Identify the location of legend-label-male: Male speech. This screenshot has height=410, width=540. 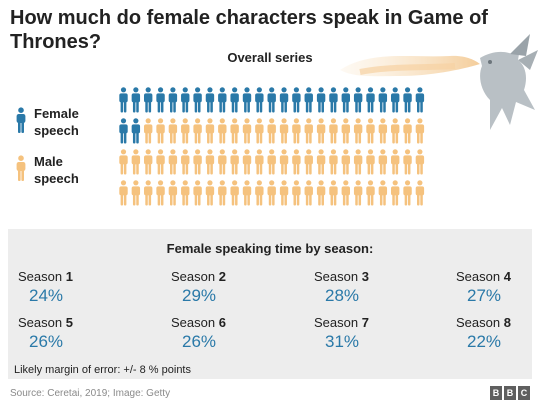
(56, 170).